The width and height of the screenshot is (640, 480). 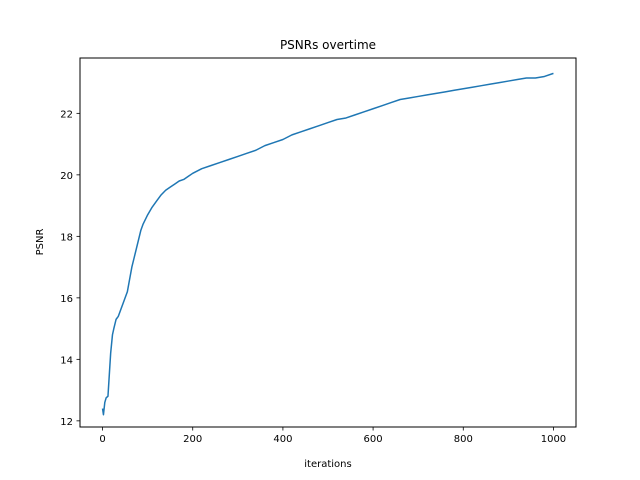 What do you see at coordinates (327, 464) in the screenshot?
I see `x-axis-label: iterations` at bounding box center [327, 464].